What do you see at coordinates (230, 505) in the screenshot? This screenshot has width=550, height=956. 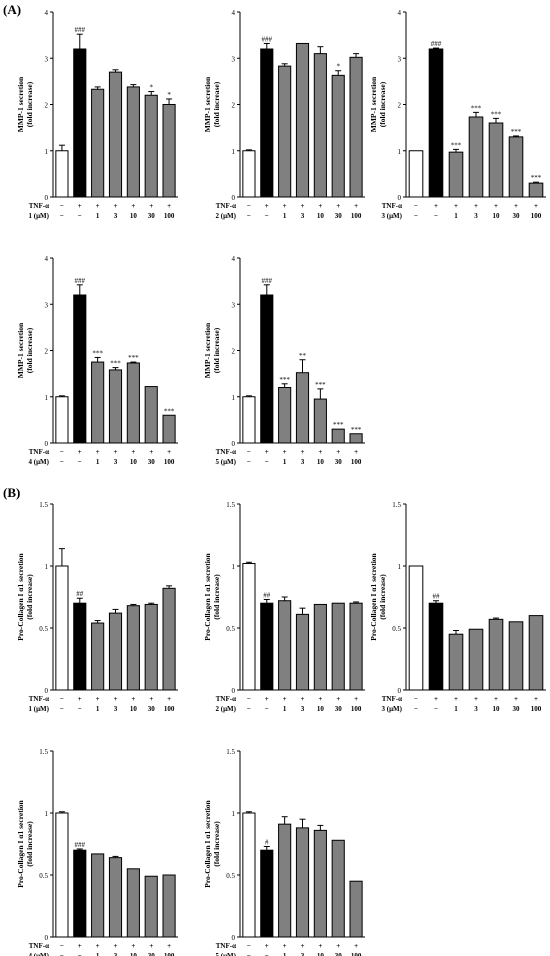 I see `y-tick-label: 1.5` at bounding box center [230, 505].